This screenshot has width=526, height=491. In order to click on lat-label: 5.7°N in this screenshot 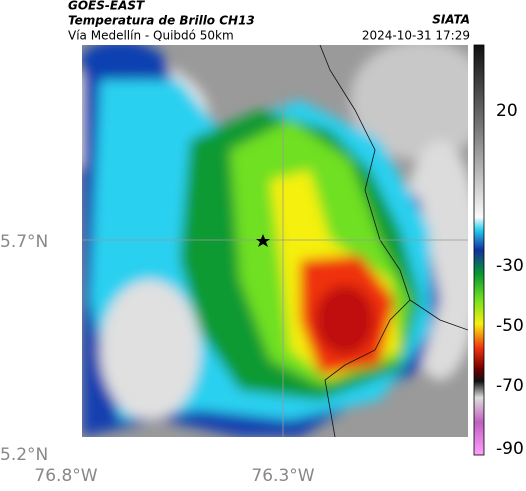, I will do `click(24, 242)`.